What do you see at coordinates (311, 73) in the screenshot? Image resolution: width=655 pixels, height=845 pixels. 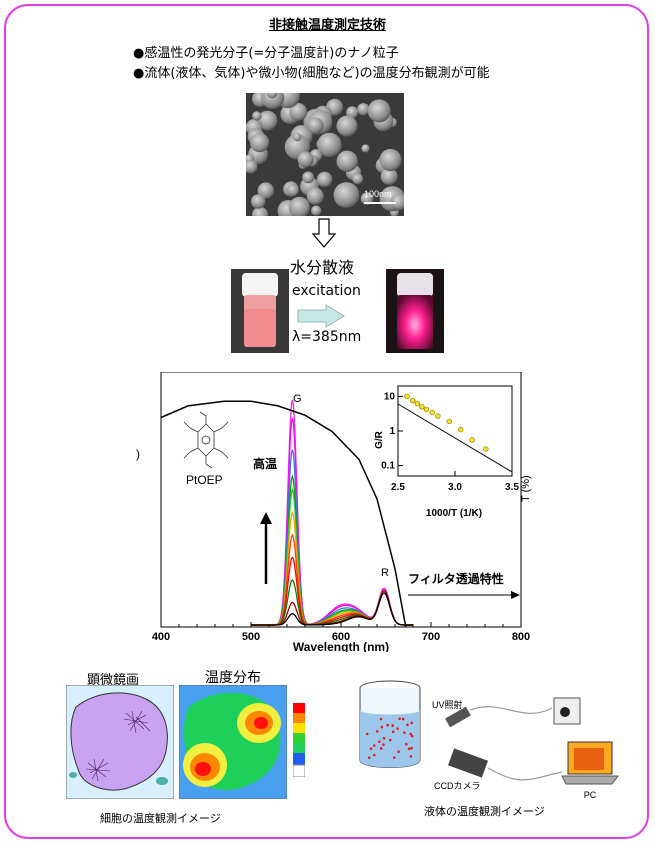 I see `bullet-2: ●流体(液体、気体)や微小物(細胞など)の温度分布観測が可能` at bounding box center [311, 73].